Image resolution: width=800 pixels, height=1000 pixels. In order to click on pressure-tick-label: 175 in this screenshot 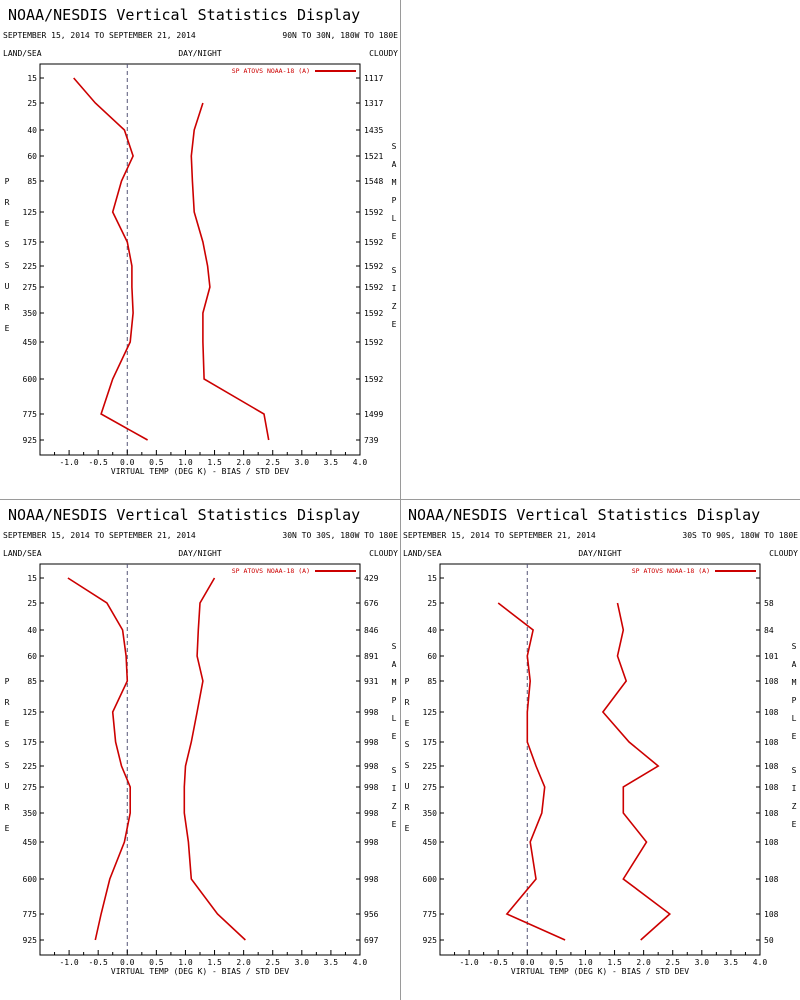, I will do `click(30, 742)`.